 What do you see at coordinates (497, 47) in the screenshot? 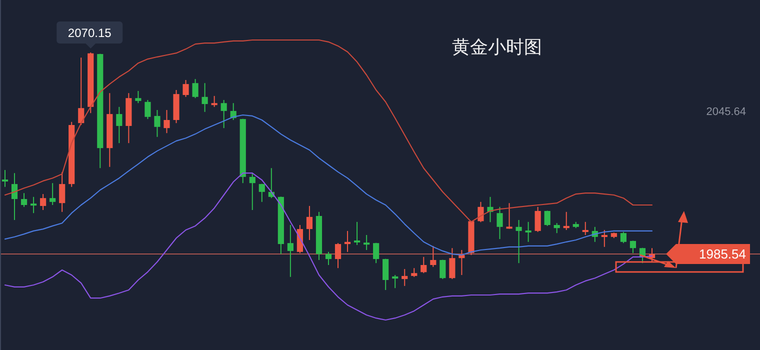
I see `text: 黄金小时图` at bounding box center [497, 47].